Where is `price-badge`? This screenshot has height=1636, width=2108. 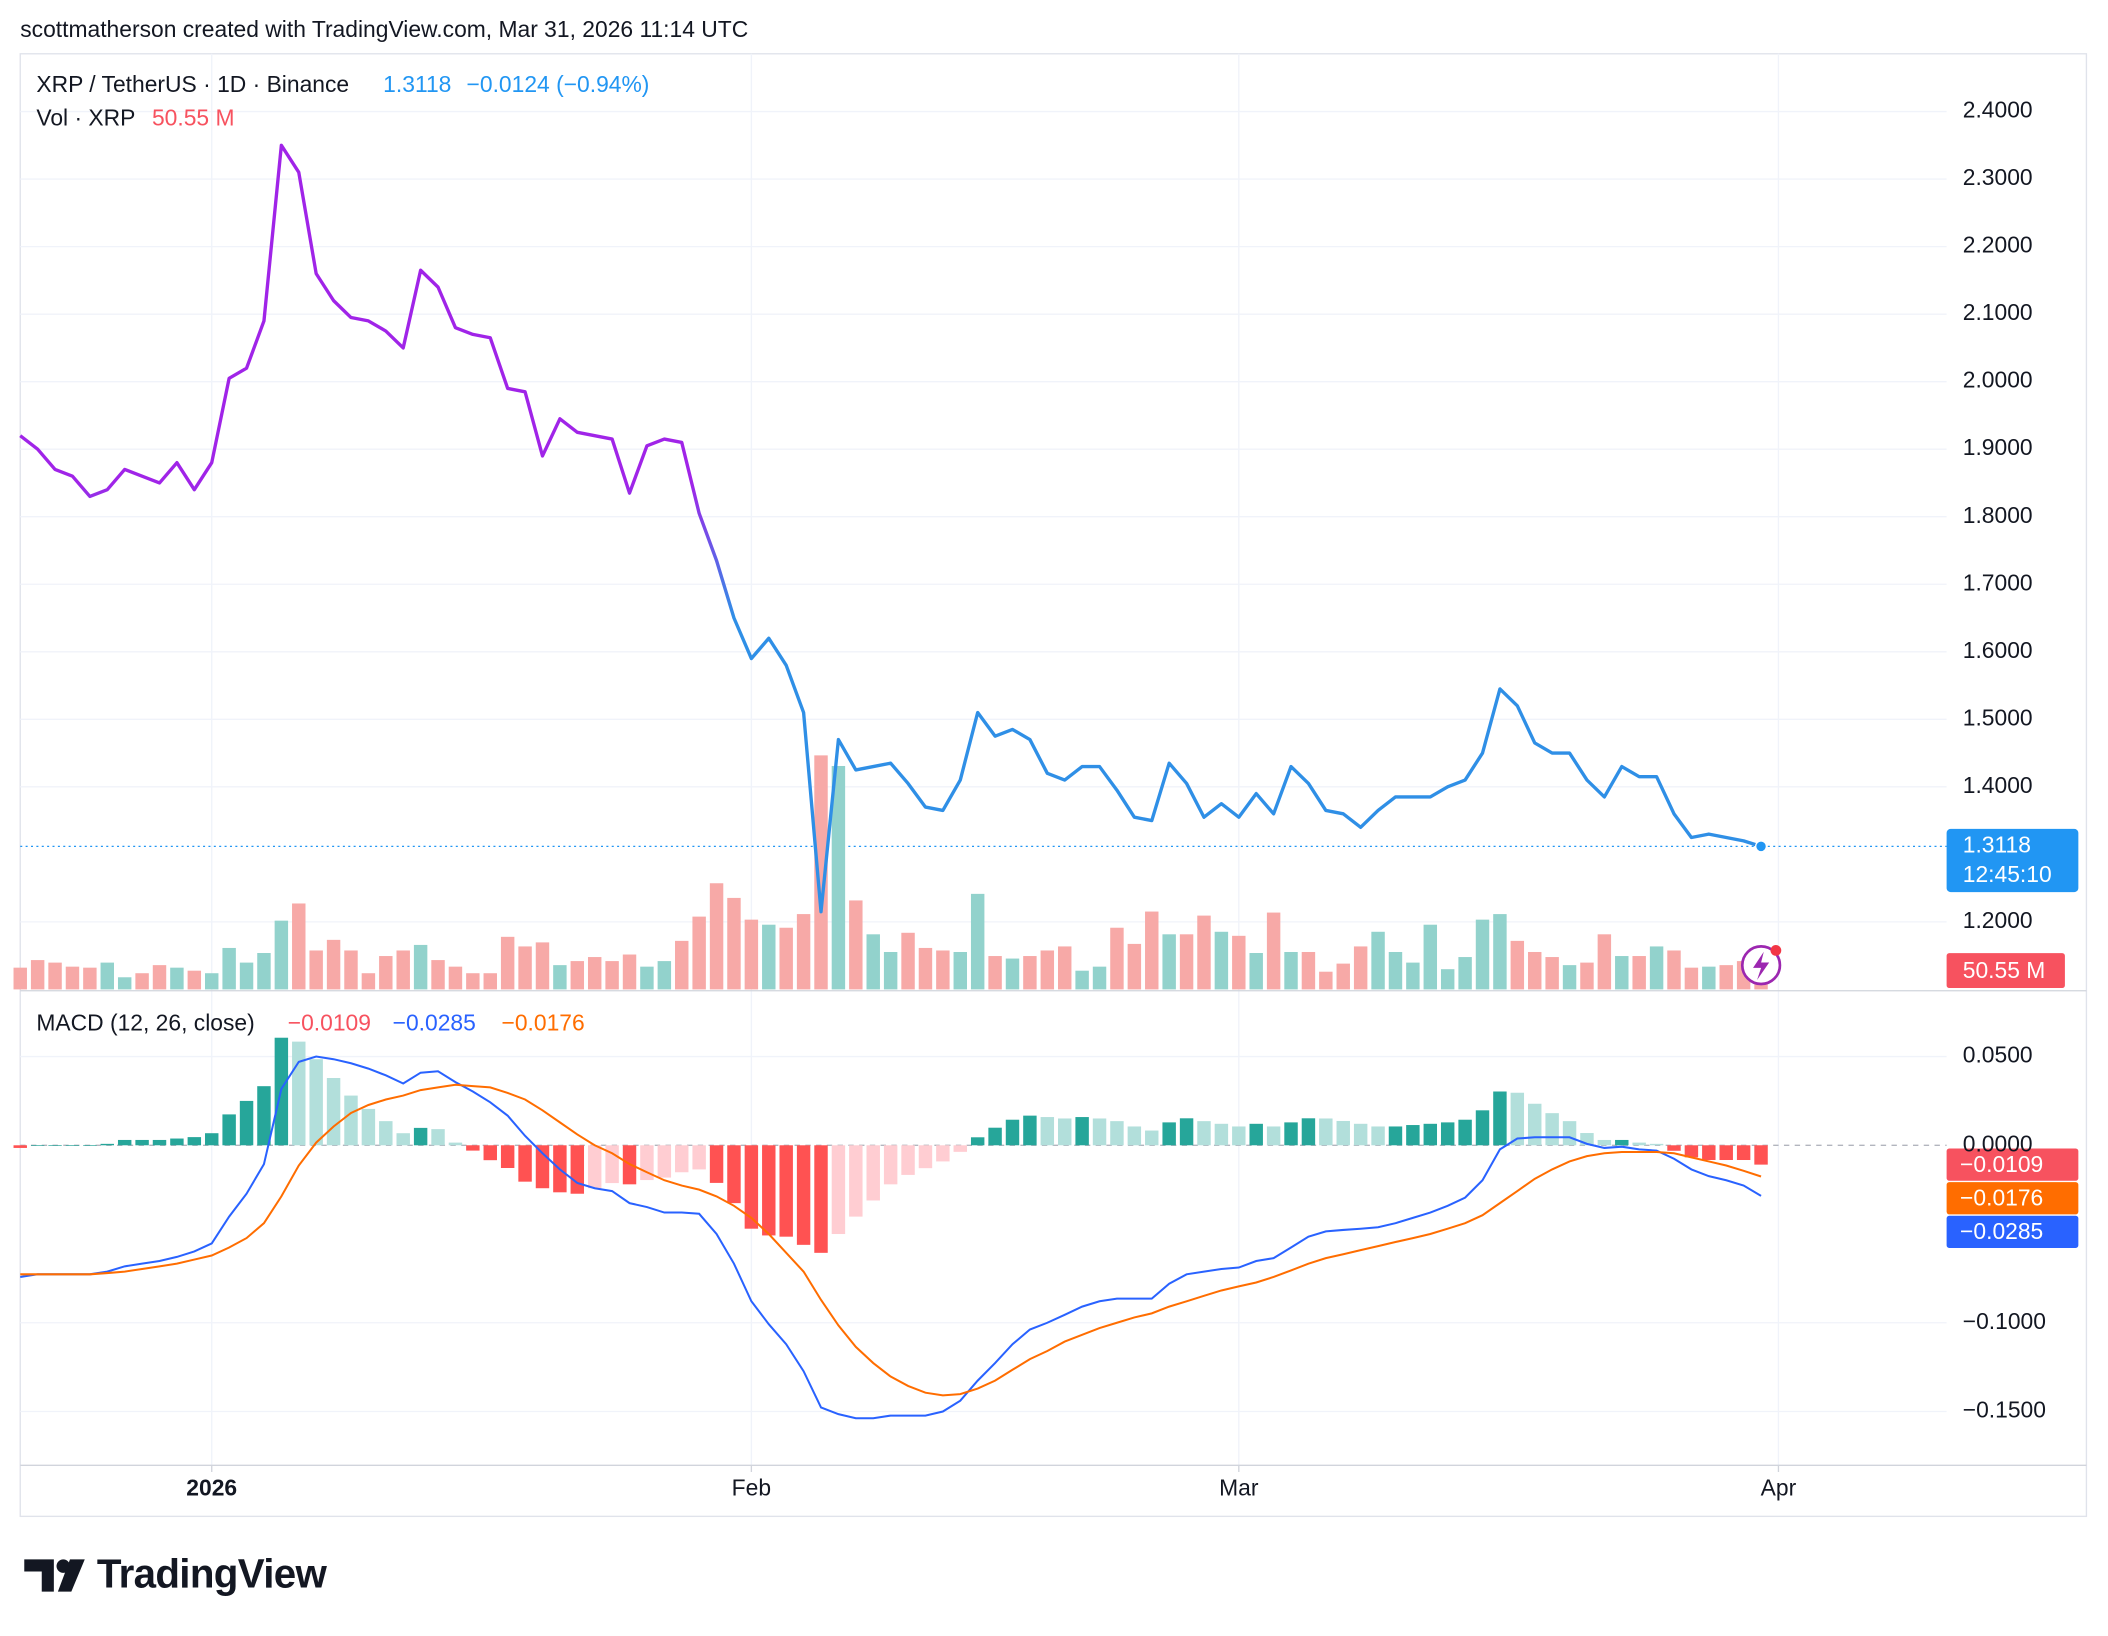
price-badge is located at coordinates (2012, 860).